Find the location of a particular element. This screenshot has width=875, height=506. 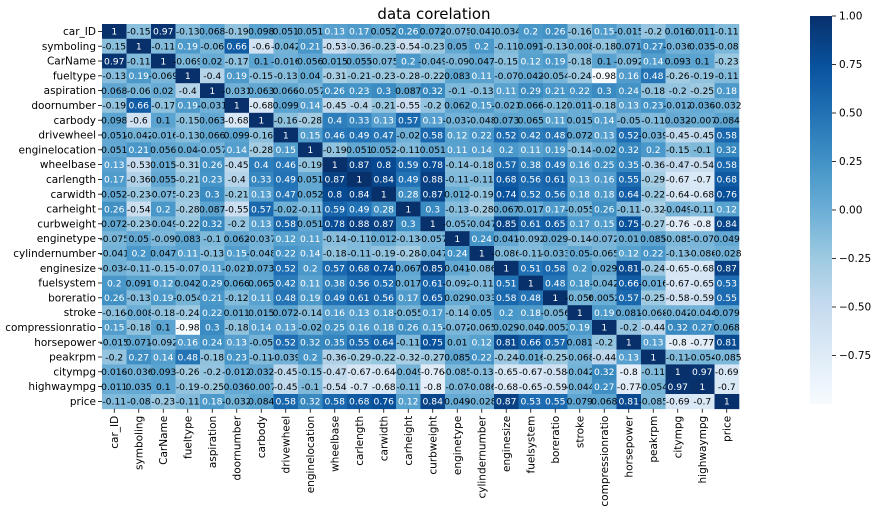

cell-value-label: 0.48 is located at coordinates (555, 135).